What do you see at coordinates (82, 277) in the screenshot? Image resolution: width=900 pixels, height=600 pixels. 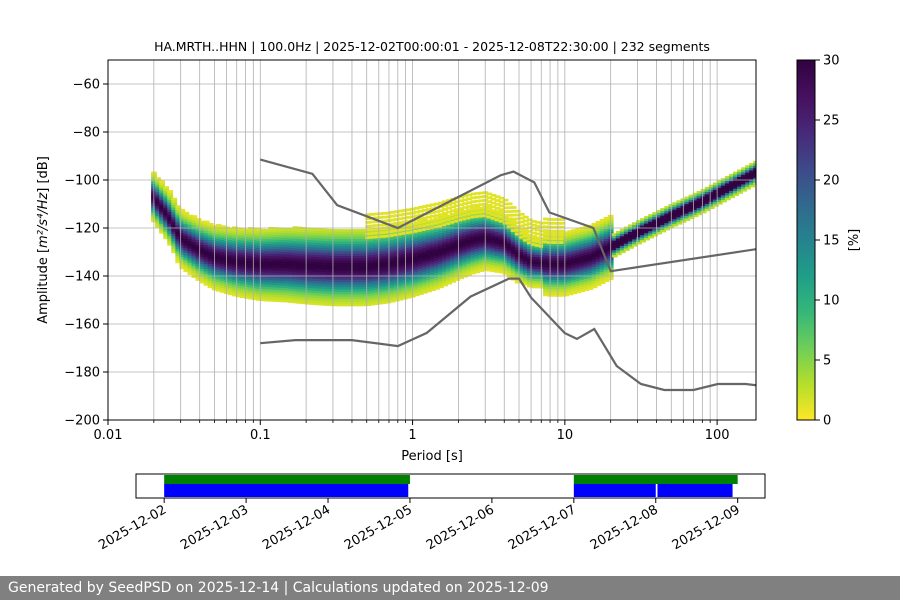 I see `y-tick-label: −140` at bounding box center [82, 277].